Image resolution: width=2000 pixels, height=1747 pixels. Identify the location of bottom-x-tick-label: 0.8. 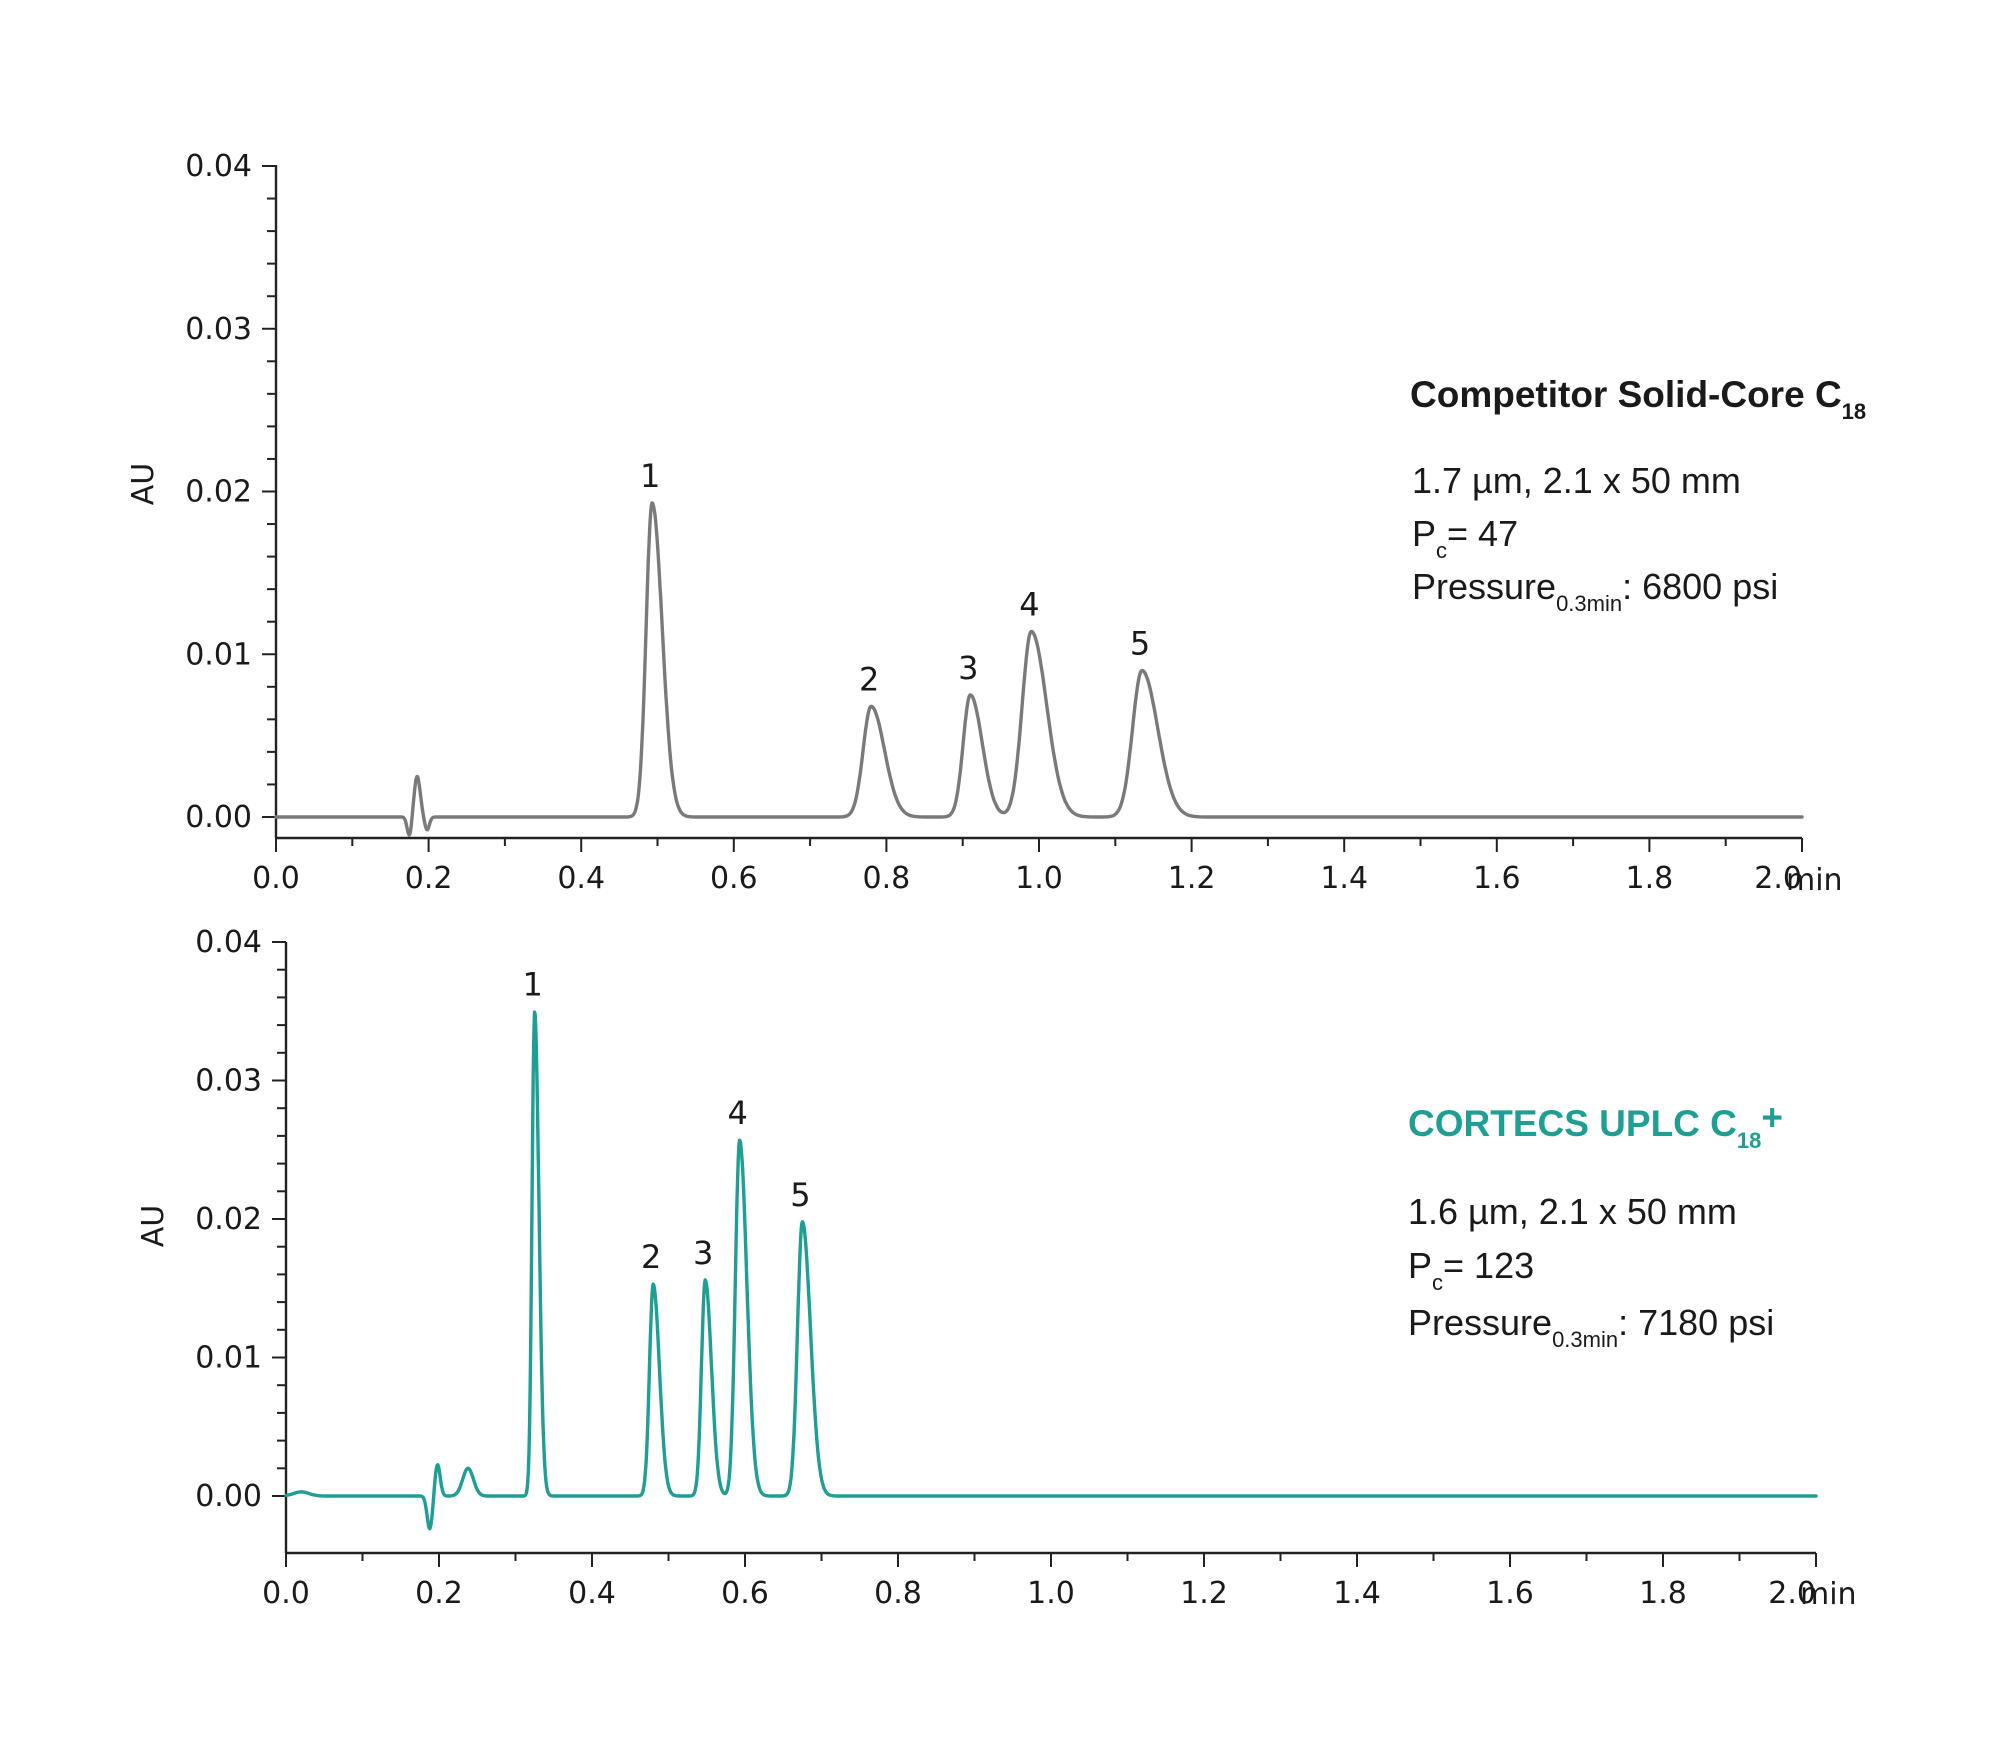
(898, 1593).